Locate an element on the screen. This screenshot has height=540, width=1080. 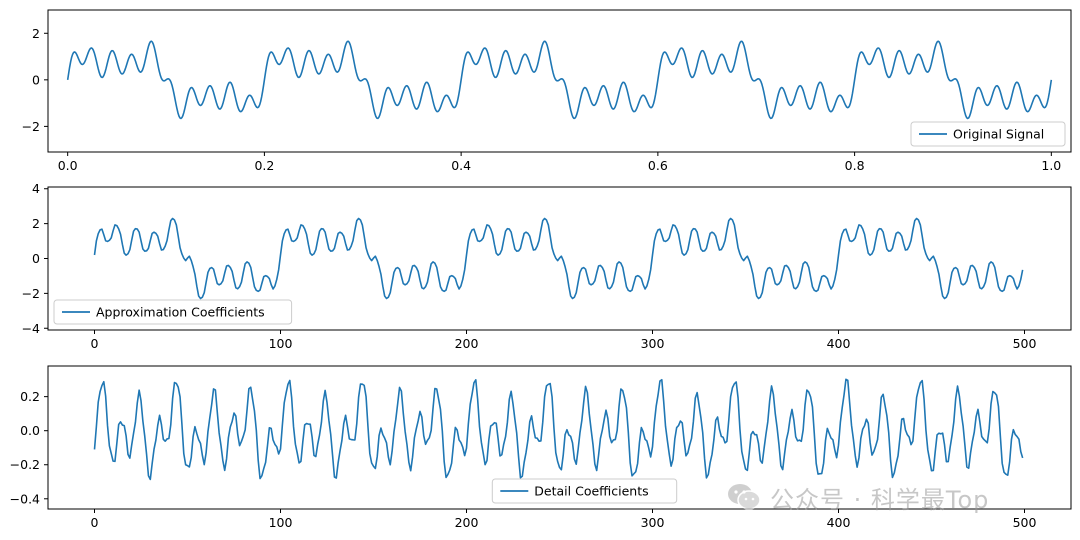
x-tick-label: 0.2 is located at coordinates (264, 165).